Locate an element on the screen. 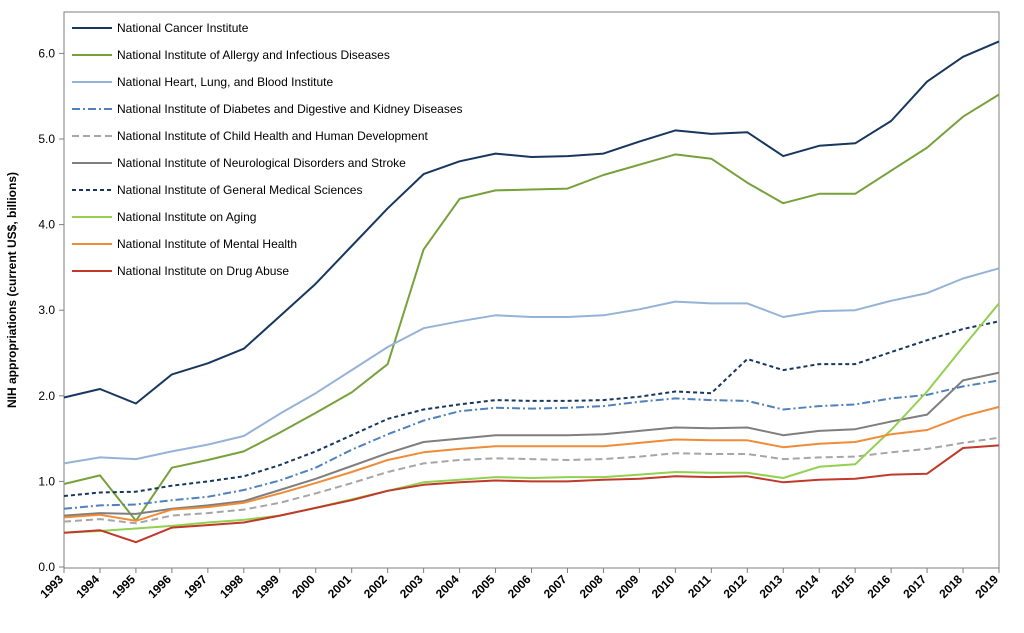 Image resolution: width=1024 pixels, height=633 pixels. y-tick-label: 3.0 is located at coordinates (46, 310).